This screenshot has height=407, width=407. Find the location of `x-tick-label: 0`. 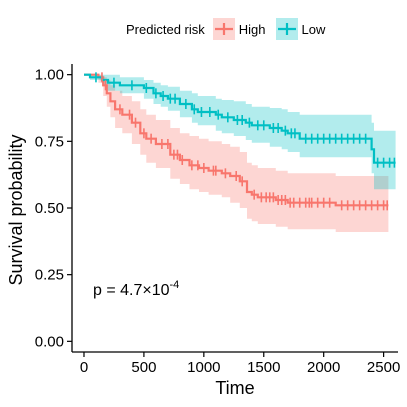

x-tick-label: 0 is located at coordinates (84, 367).